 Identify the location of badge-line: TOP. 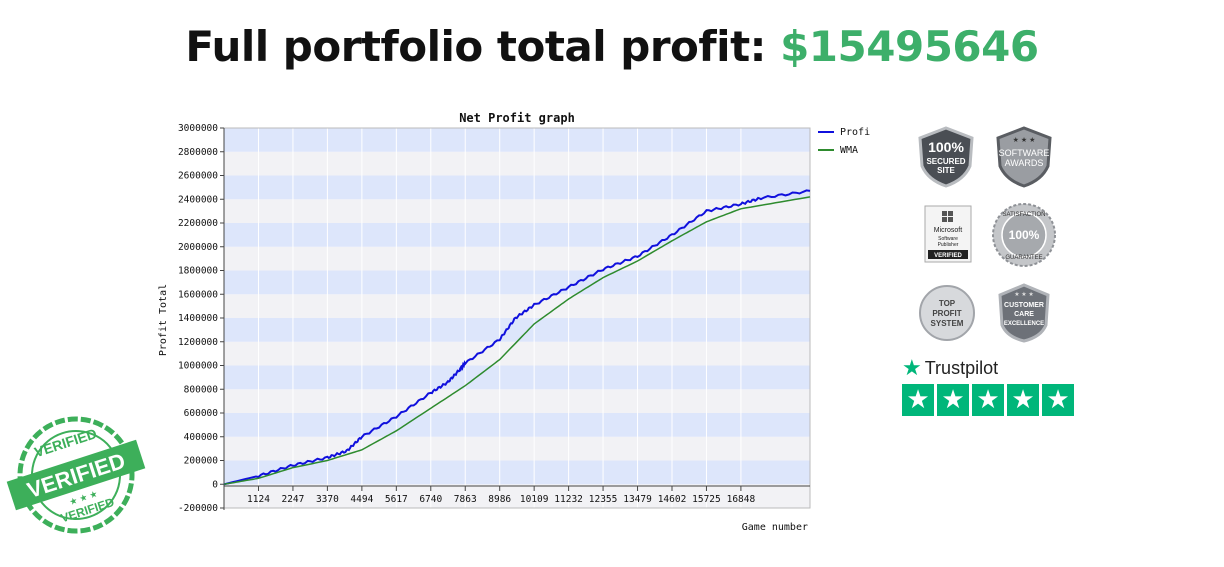
(947, 303).